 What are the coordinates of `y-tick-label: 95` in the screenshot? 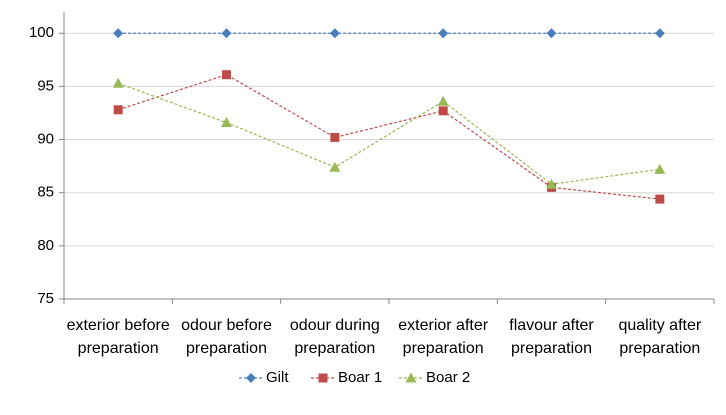 It's located at (45, 85).